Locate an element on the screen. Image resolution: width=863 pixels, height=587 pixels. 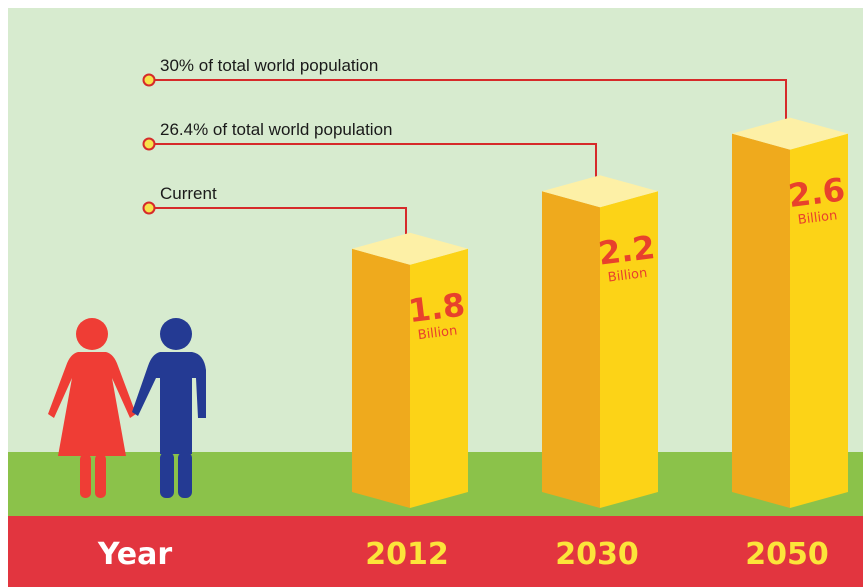
year-axis-label: Year is located at coordinates (135, 554).